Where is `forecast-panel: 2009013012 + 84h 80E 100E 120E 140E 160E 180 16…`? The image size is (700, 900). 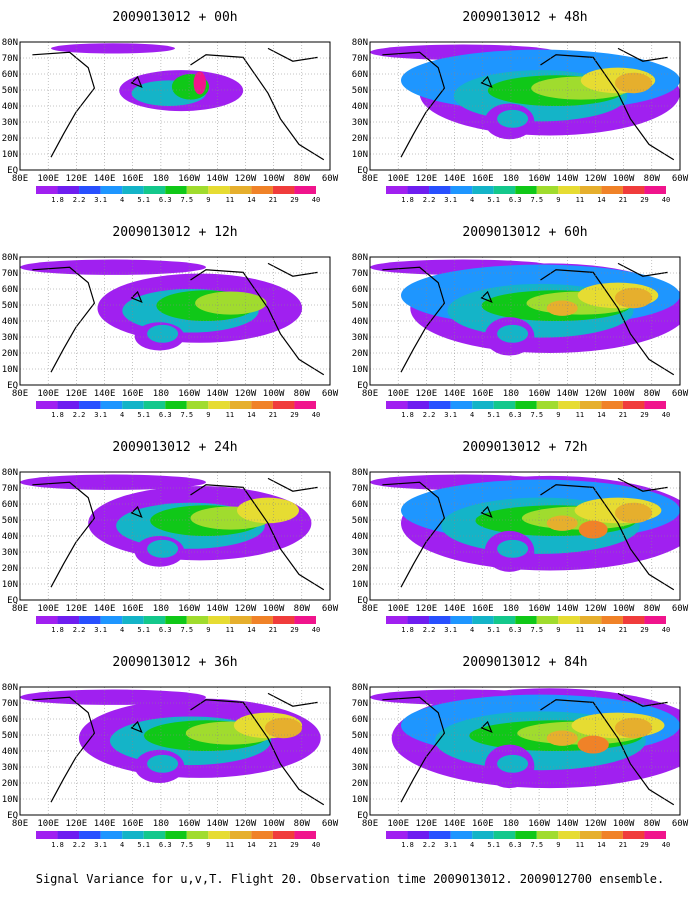
forecast-panel: 2009013012 + 84h 80E 100E 120E 140E 160E 180 16… is located at coordinates (525, 752).